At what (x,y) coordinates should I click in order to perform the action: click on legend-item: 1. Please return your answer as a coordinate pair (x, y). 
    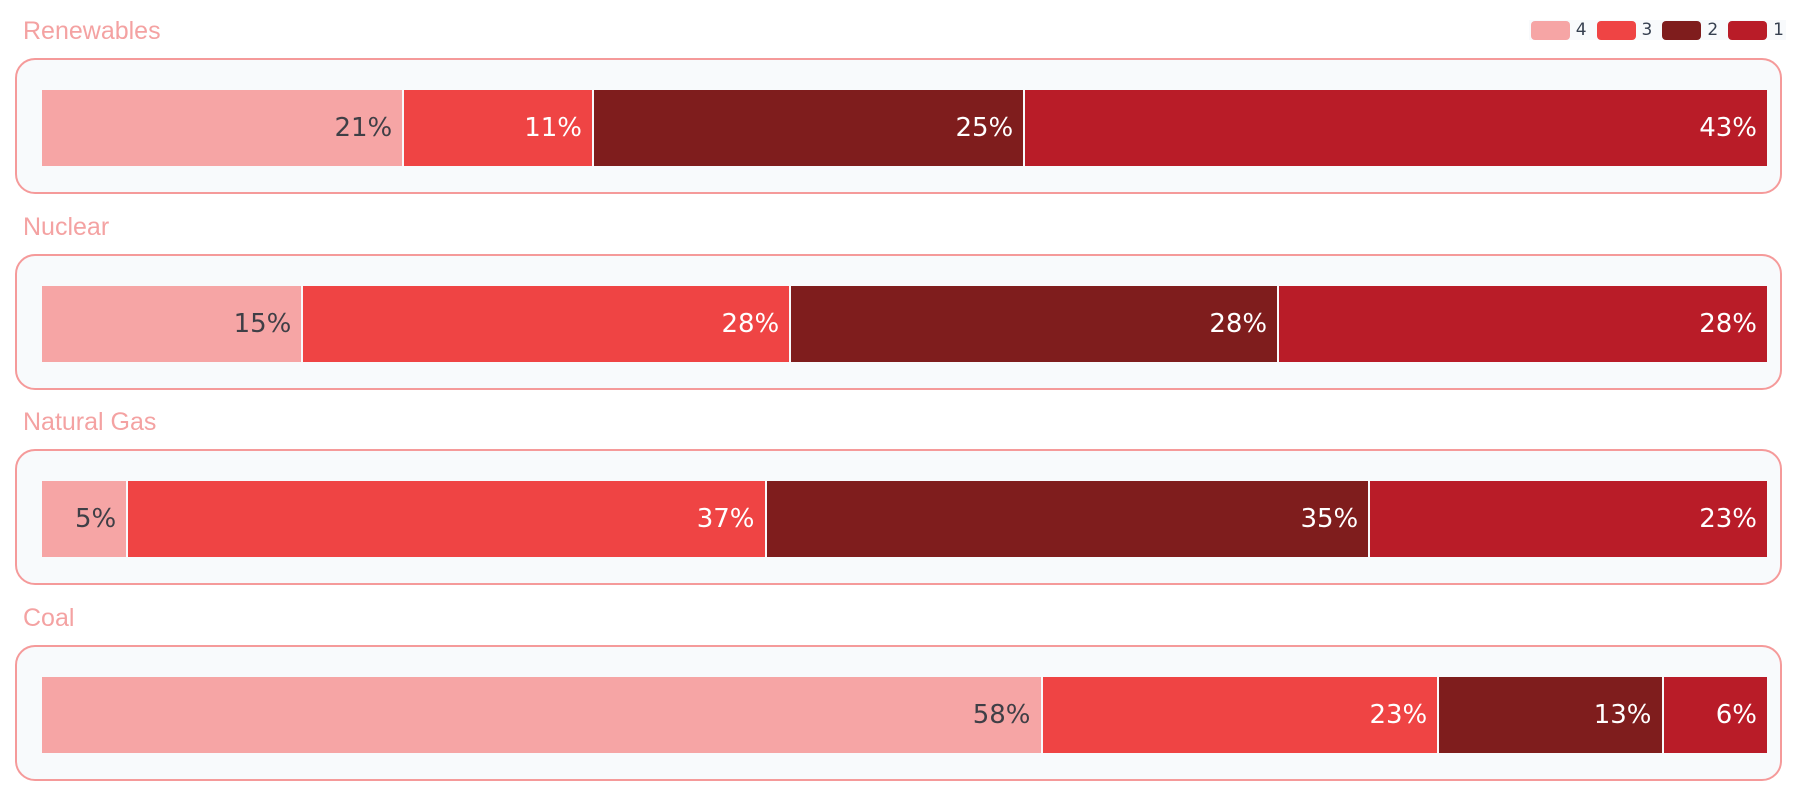
    Looking at the image, I should click on (1756, 30).